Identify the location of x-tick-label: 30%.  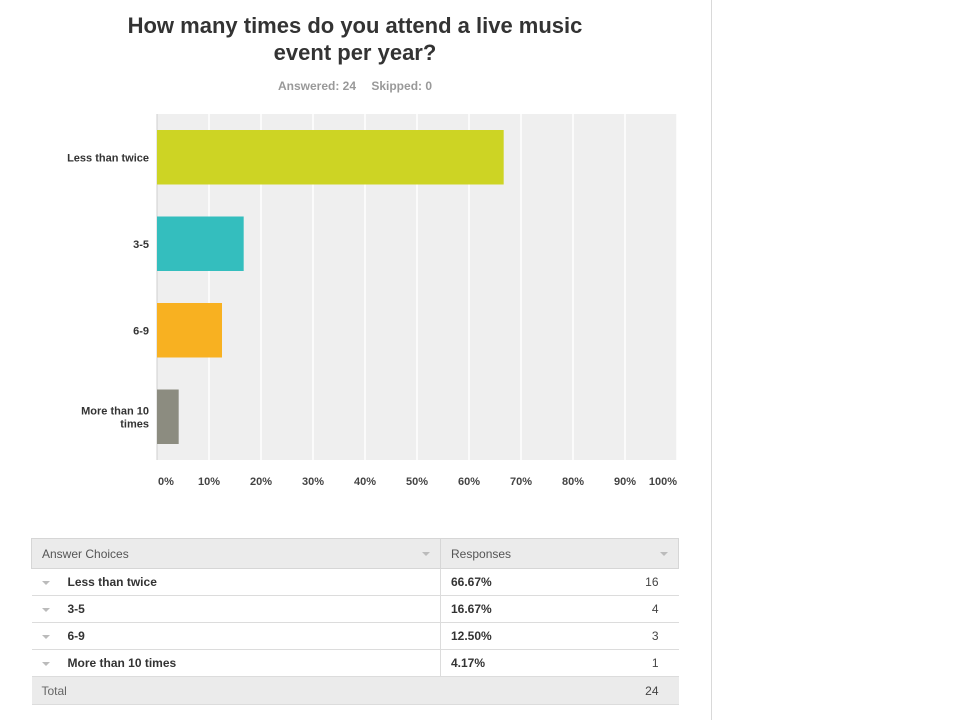
(313, 482).